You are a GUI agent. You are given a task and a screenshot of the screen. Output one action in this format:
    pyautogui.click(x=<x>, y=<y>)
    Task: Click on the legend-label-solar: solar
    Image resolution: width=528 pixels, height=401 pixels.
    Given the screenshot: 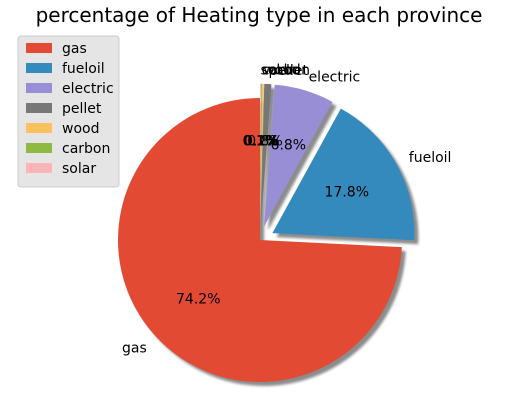 What is the action you would take?
    pyautogui.click(x=79, y=169)
    